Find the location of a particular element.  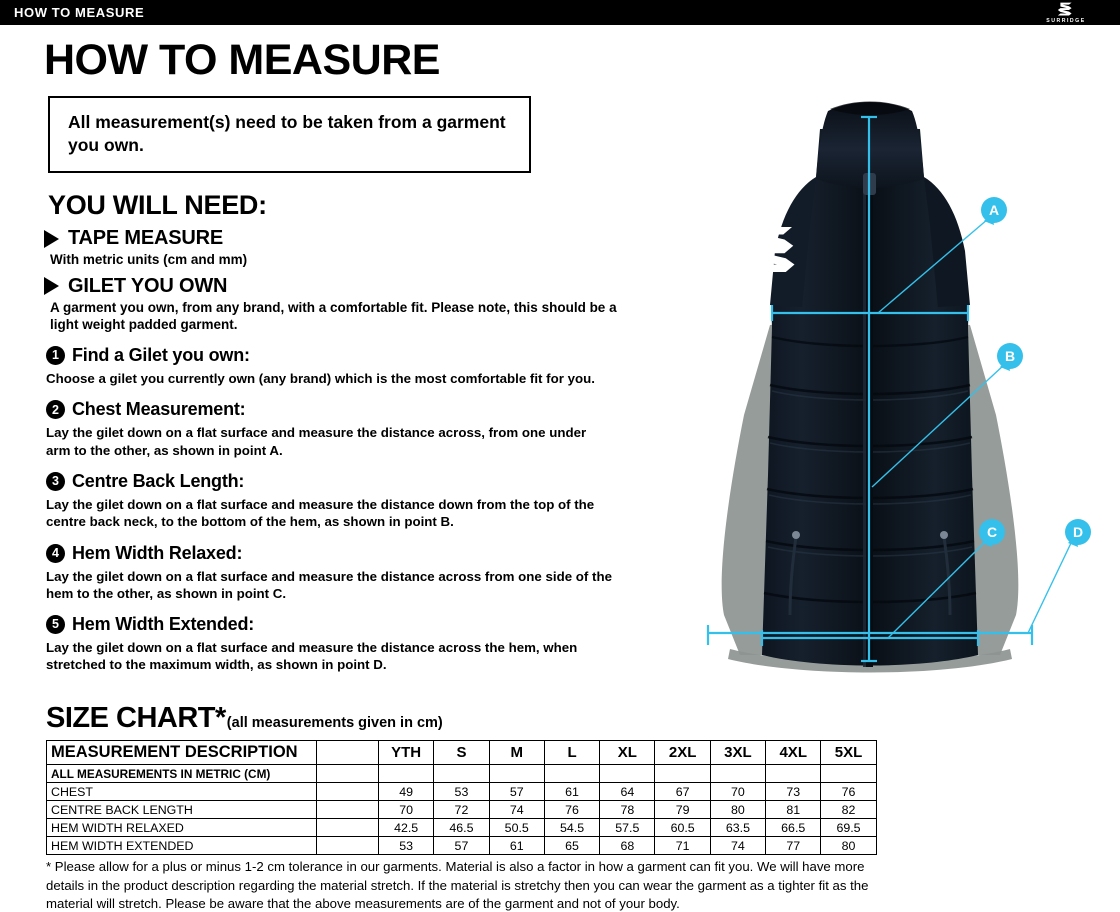

marker-a: A is located at coordinates (994, 211).